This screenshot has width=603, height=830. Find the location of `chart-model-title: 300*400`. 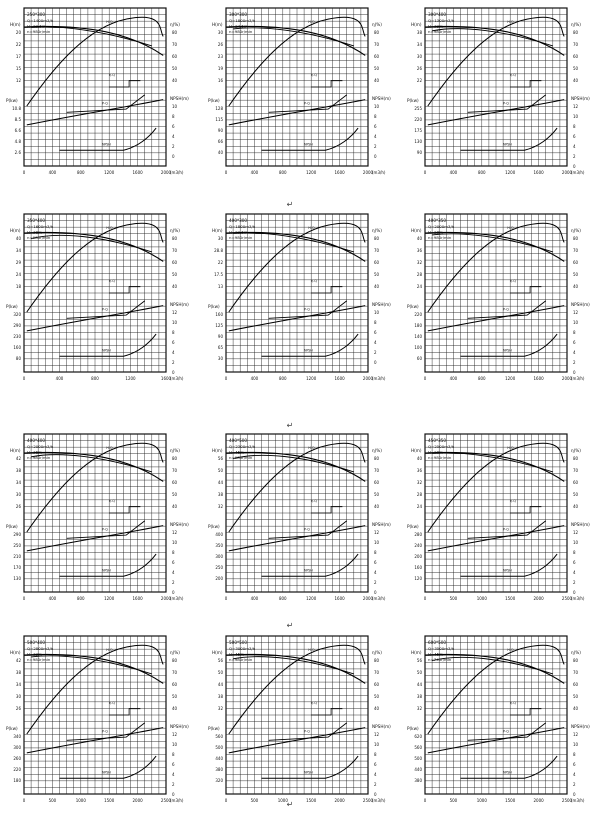

chart-model-title: 300*400 is located at coordinates (437, 14).